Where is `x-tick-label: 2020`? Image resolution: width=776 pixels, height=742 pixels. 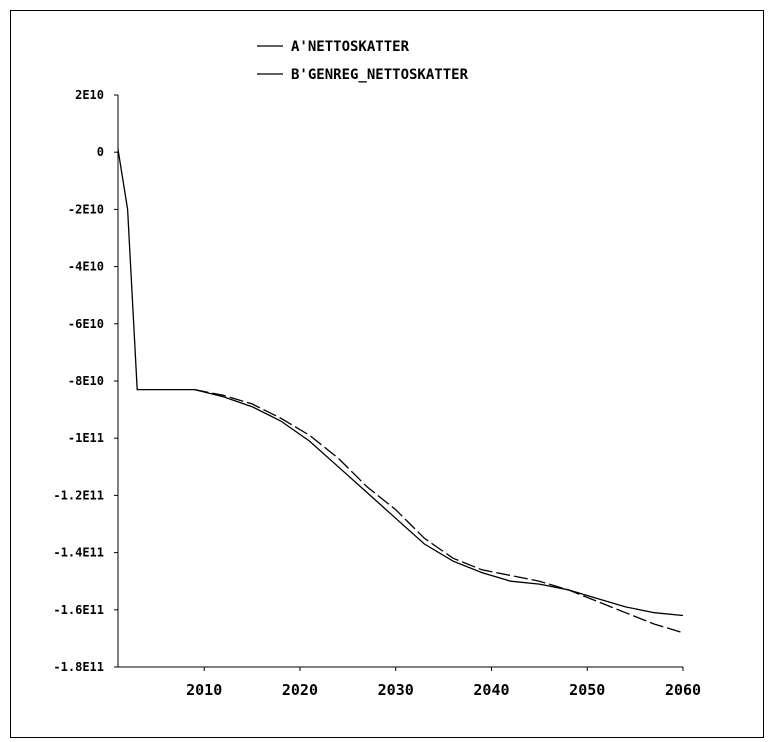 x-tick-label: 2020 is located at coordinates (300, 690).